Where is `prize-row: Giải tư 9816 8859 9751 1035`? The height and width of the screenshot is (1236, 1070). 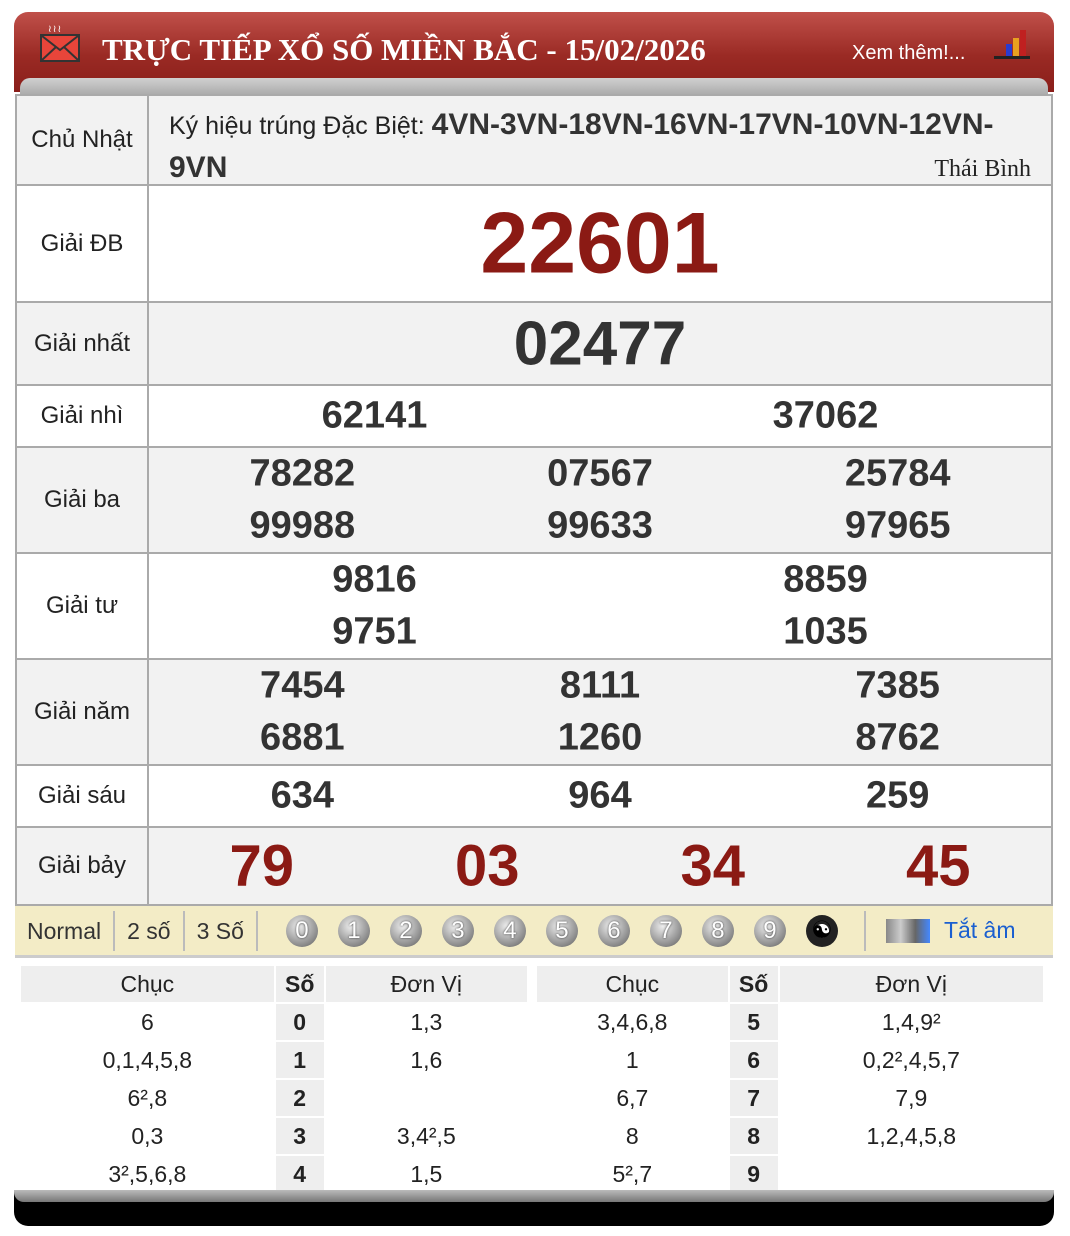 prize-row: Giải tư 9816 8859 9751 1035 is located at coordinates (534, 607).